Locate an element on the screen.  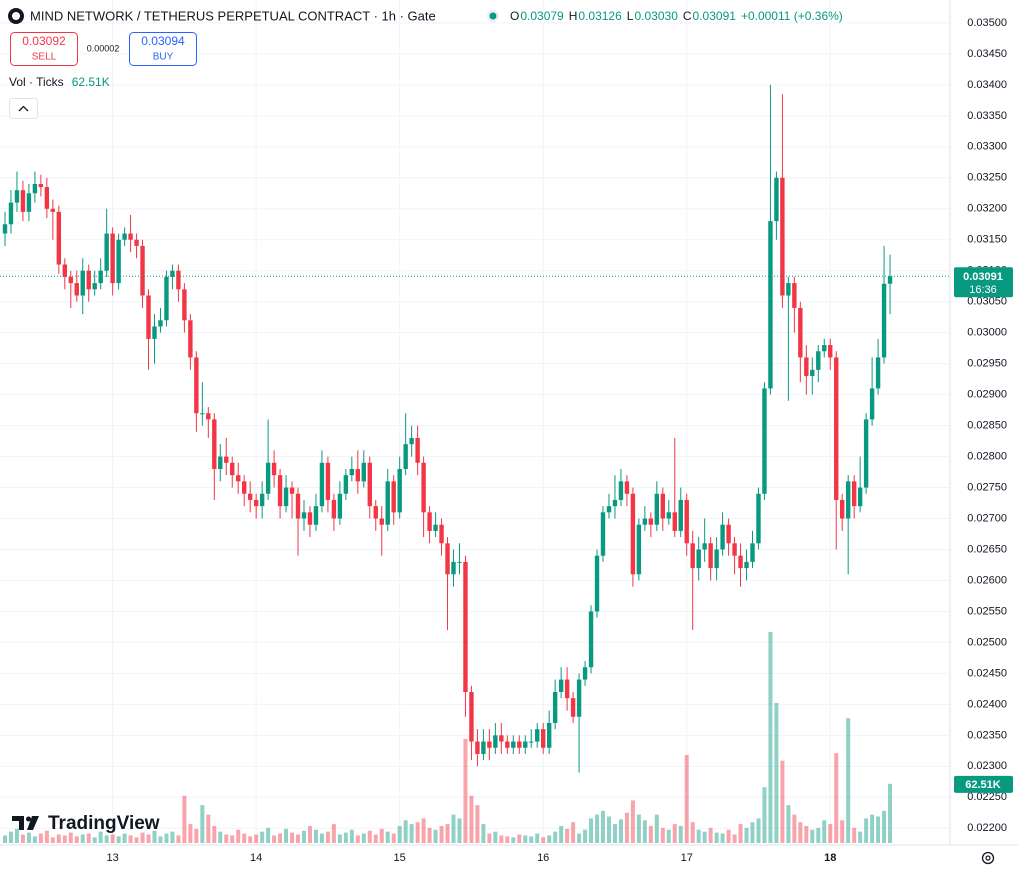
y-tick-label: 0.02500 is located at coordinates (987, 642).